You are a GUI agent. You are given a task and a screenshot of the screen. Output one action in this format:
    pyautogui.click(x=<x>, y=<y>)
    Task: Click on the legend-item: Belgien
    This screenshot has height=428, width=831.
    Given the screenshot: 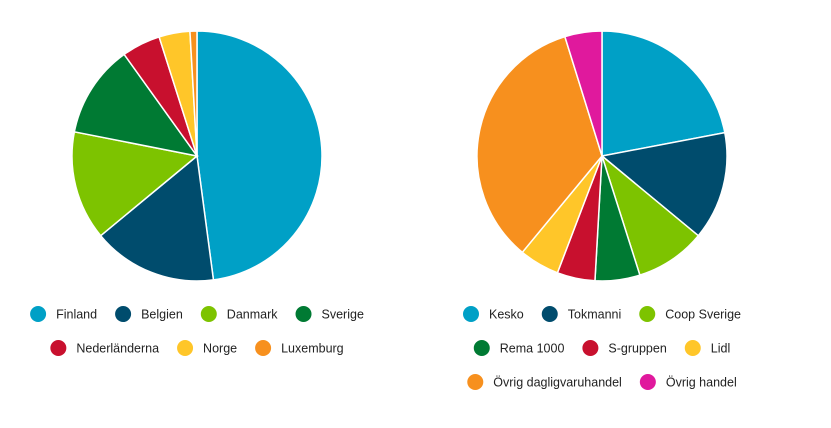 What is the action you would take?
    pyautogui.click(x=149, y=314)
    